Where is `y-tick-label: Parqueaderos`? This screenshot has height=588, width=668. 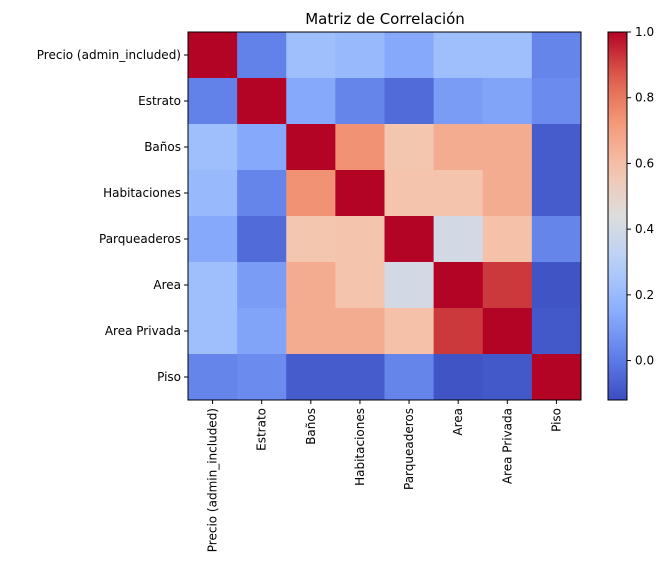 y-tick-label: Parqueaderos is located at coordinates (140, 239).